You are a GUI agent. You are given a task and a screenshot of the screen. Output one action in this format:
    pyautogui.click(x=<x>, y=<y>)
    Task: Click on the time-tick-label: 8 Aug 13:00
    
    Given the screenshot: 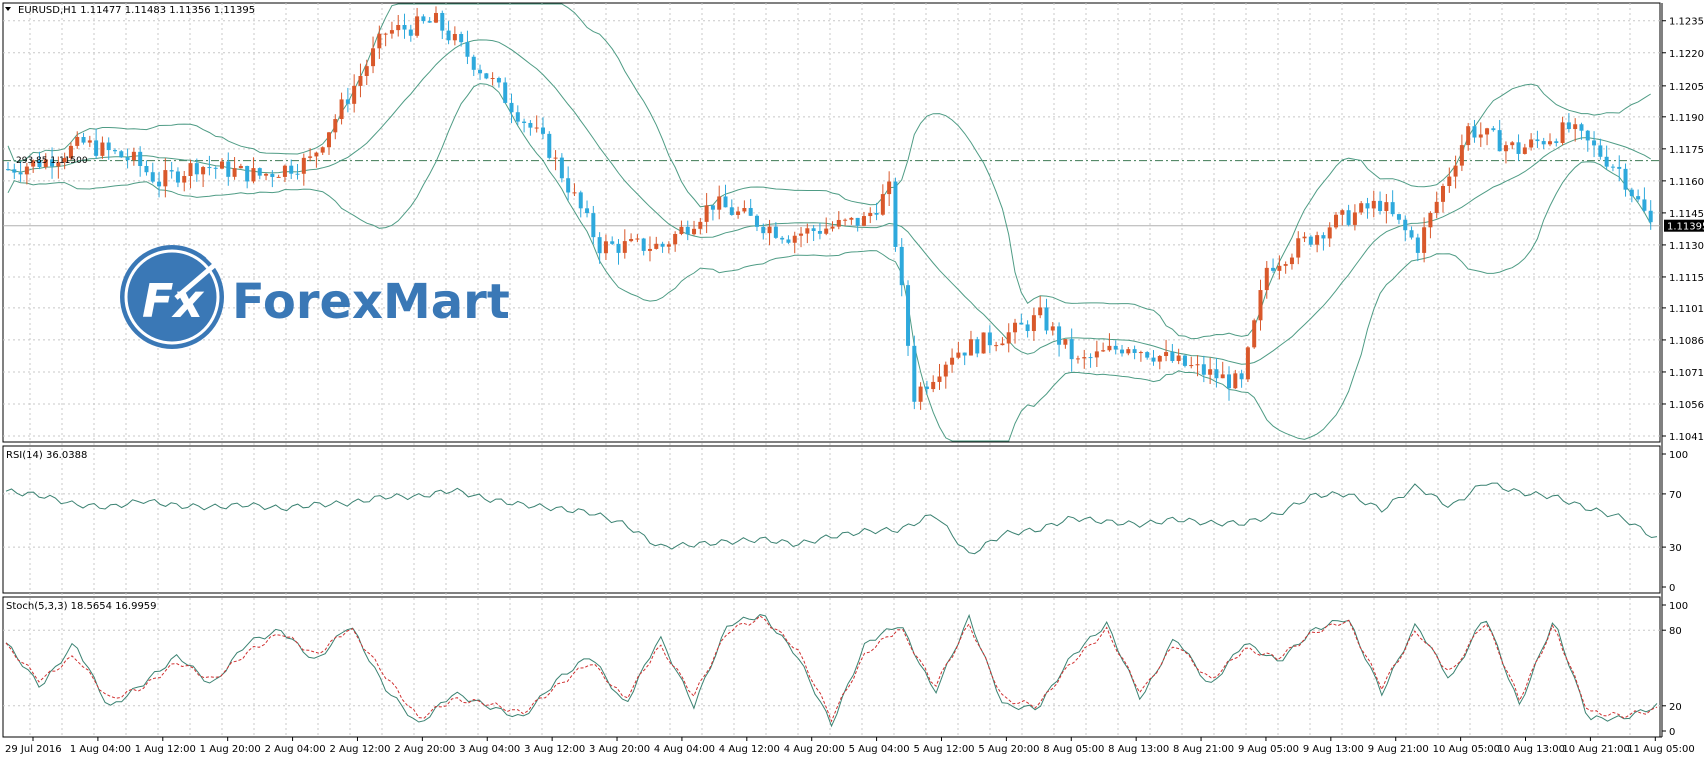 What is the action you would take?
    pyautogui.click(x=1138, y=749)
    